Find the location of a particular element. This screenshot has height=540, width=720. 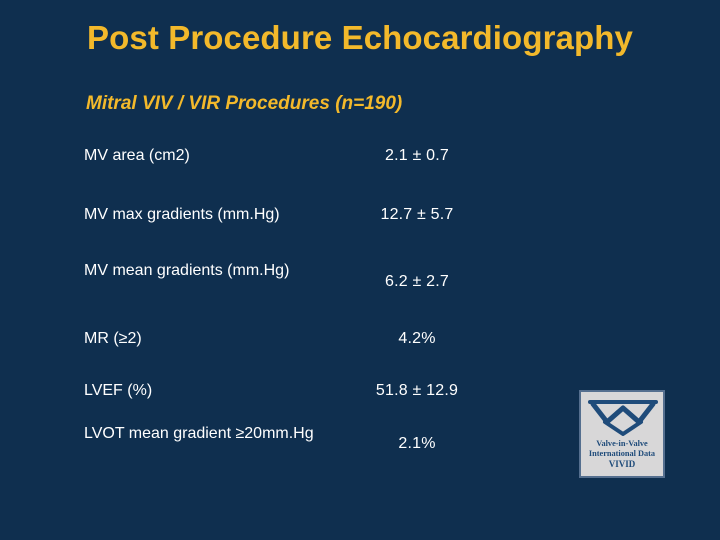

metric-label: LVOT mean gradient ≥20mm.Hg is located at coordinates (199, 433).